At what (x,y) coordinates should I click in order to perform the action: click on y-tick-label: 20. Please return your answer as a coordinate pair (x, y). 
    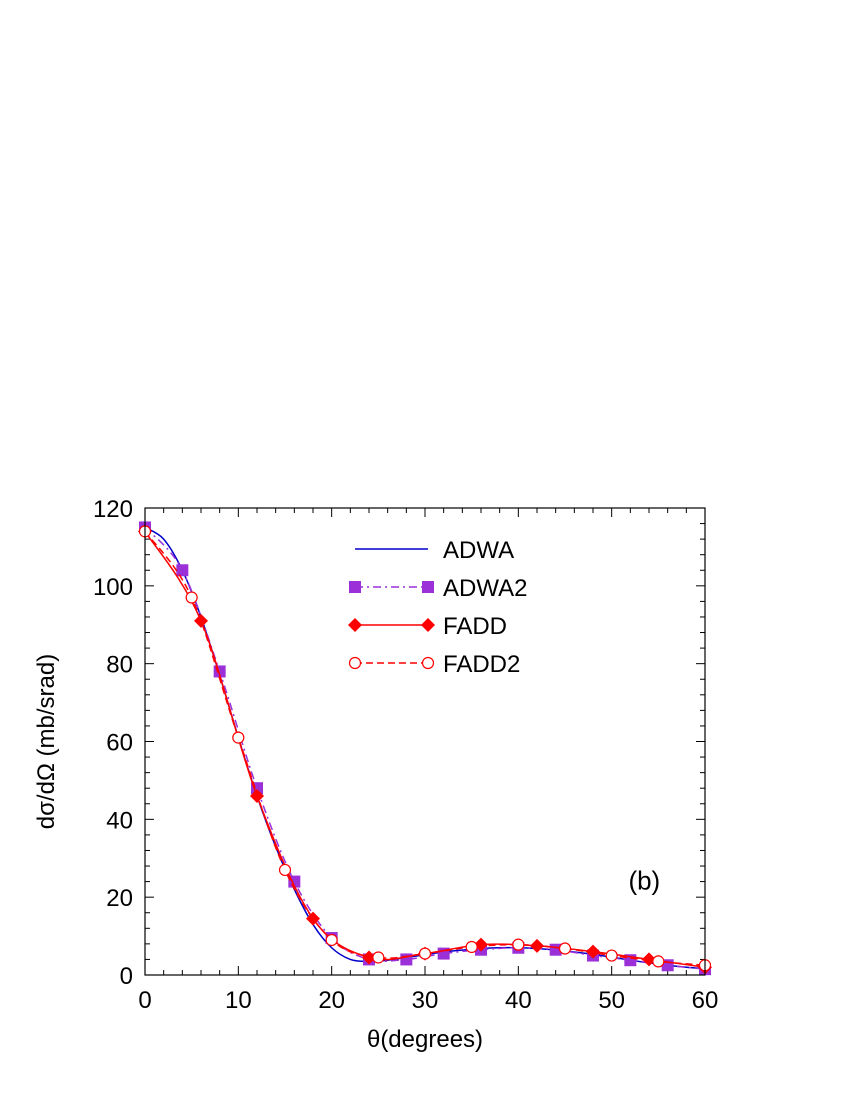
    Looking at the image, I should click on (119, 898).